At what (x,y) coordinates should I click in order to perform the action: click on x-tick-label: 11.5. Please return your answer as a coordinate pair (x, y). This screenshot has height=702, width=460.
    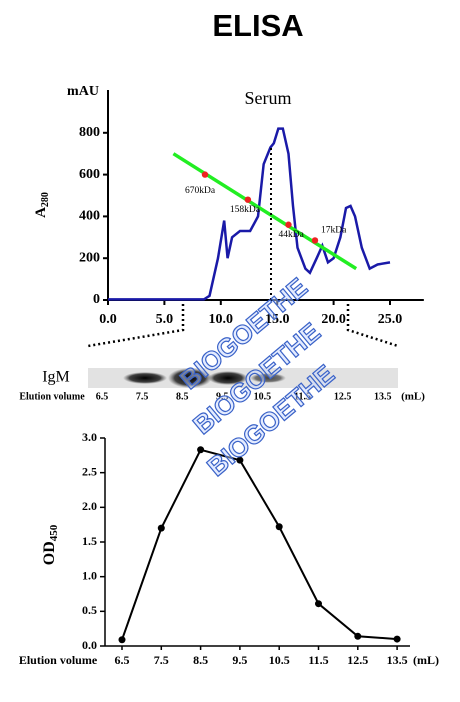
    Looking at the image, I should click on (318, 660).